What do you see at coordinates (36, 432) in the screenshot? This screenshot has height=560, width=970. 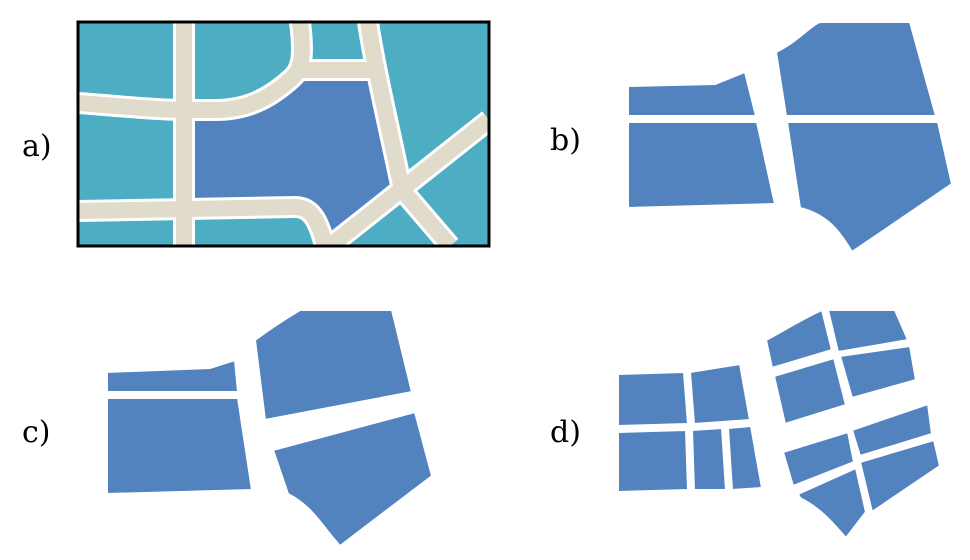 I see `panel-label-c: c)` at bounding box center [36, 432].